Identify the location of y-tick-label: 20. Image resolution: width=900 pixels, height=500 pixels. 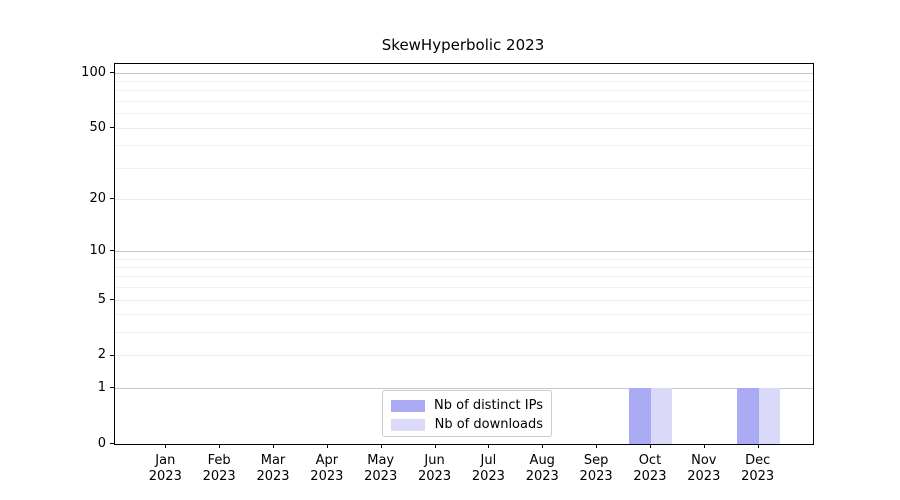
(97, 198).